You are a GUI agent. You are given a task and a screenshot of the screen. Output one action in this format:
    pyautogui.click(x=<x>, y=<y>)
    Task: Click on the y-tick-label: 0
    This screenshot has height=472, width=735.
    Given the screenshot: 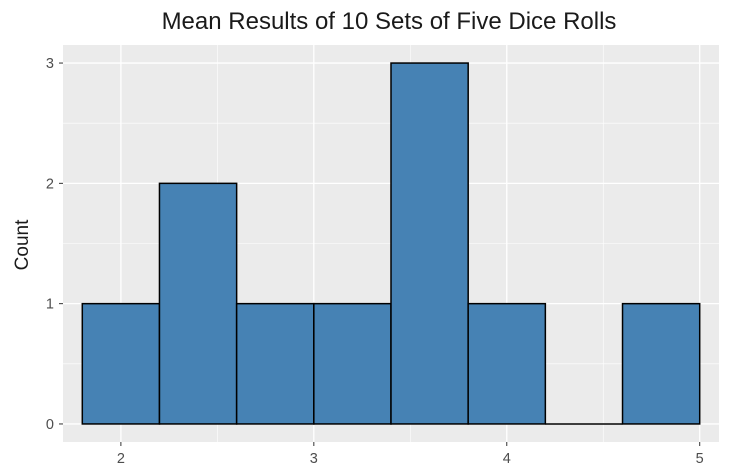 What is the action you would take?
    pyautogui.click(x=50, y=425)
    